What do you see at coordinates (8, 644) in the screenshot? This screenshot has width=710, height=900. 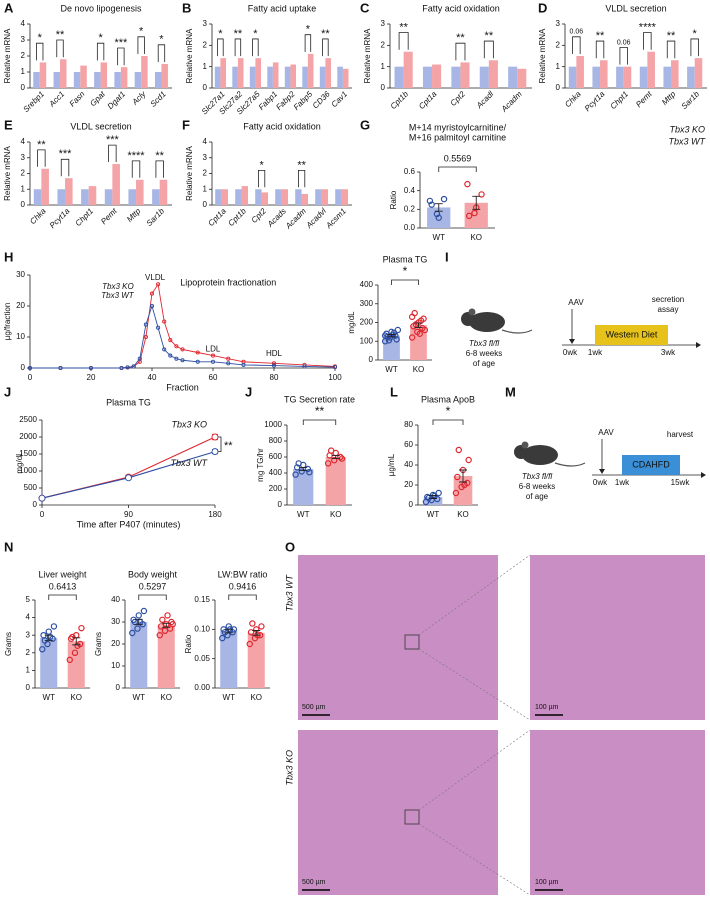 I see `y-axis-label: Grams` at bounding box center [8, 644].